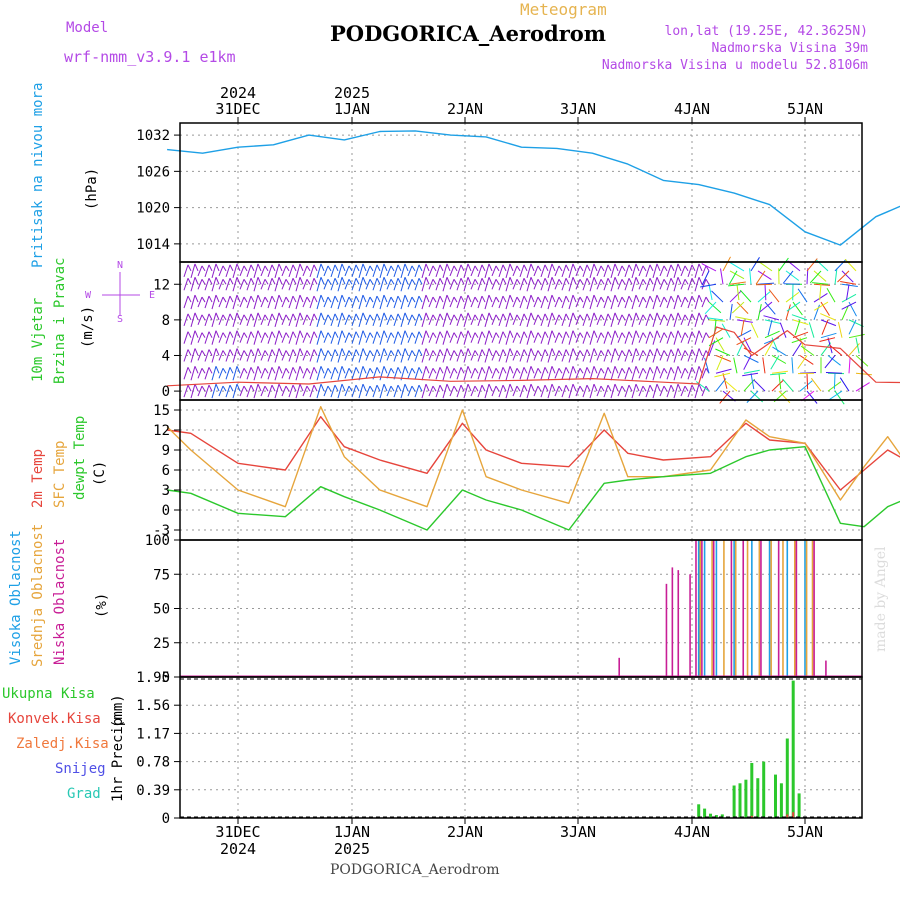  Describe the element at coordinates (352, 93) in the screenshot. I see `top-year-label: 2025` at that location.